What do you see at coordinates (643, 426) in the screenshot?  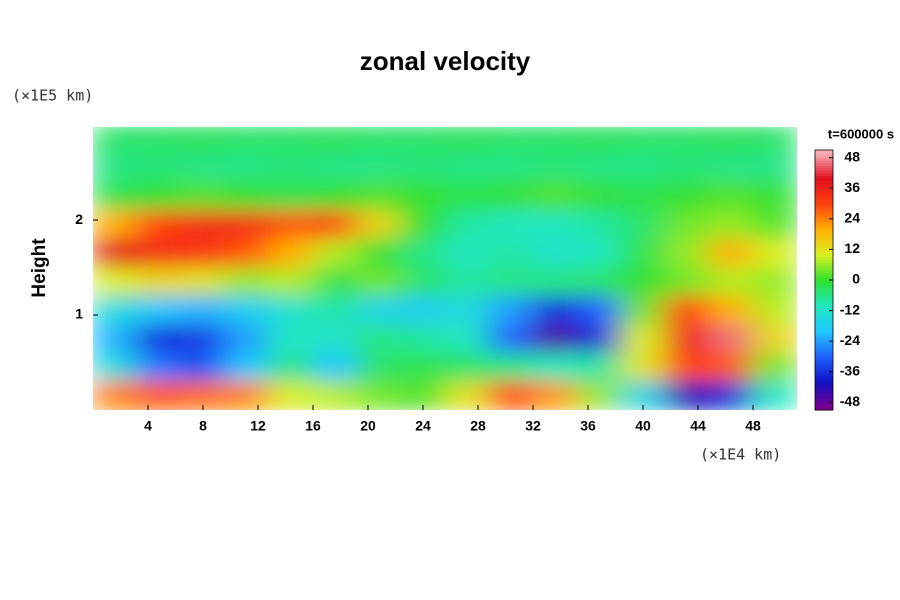 I see `x-tick-label: 40` at bounding box center [643, 426].